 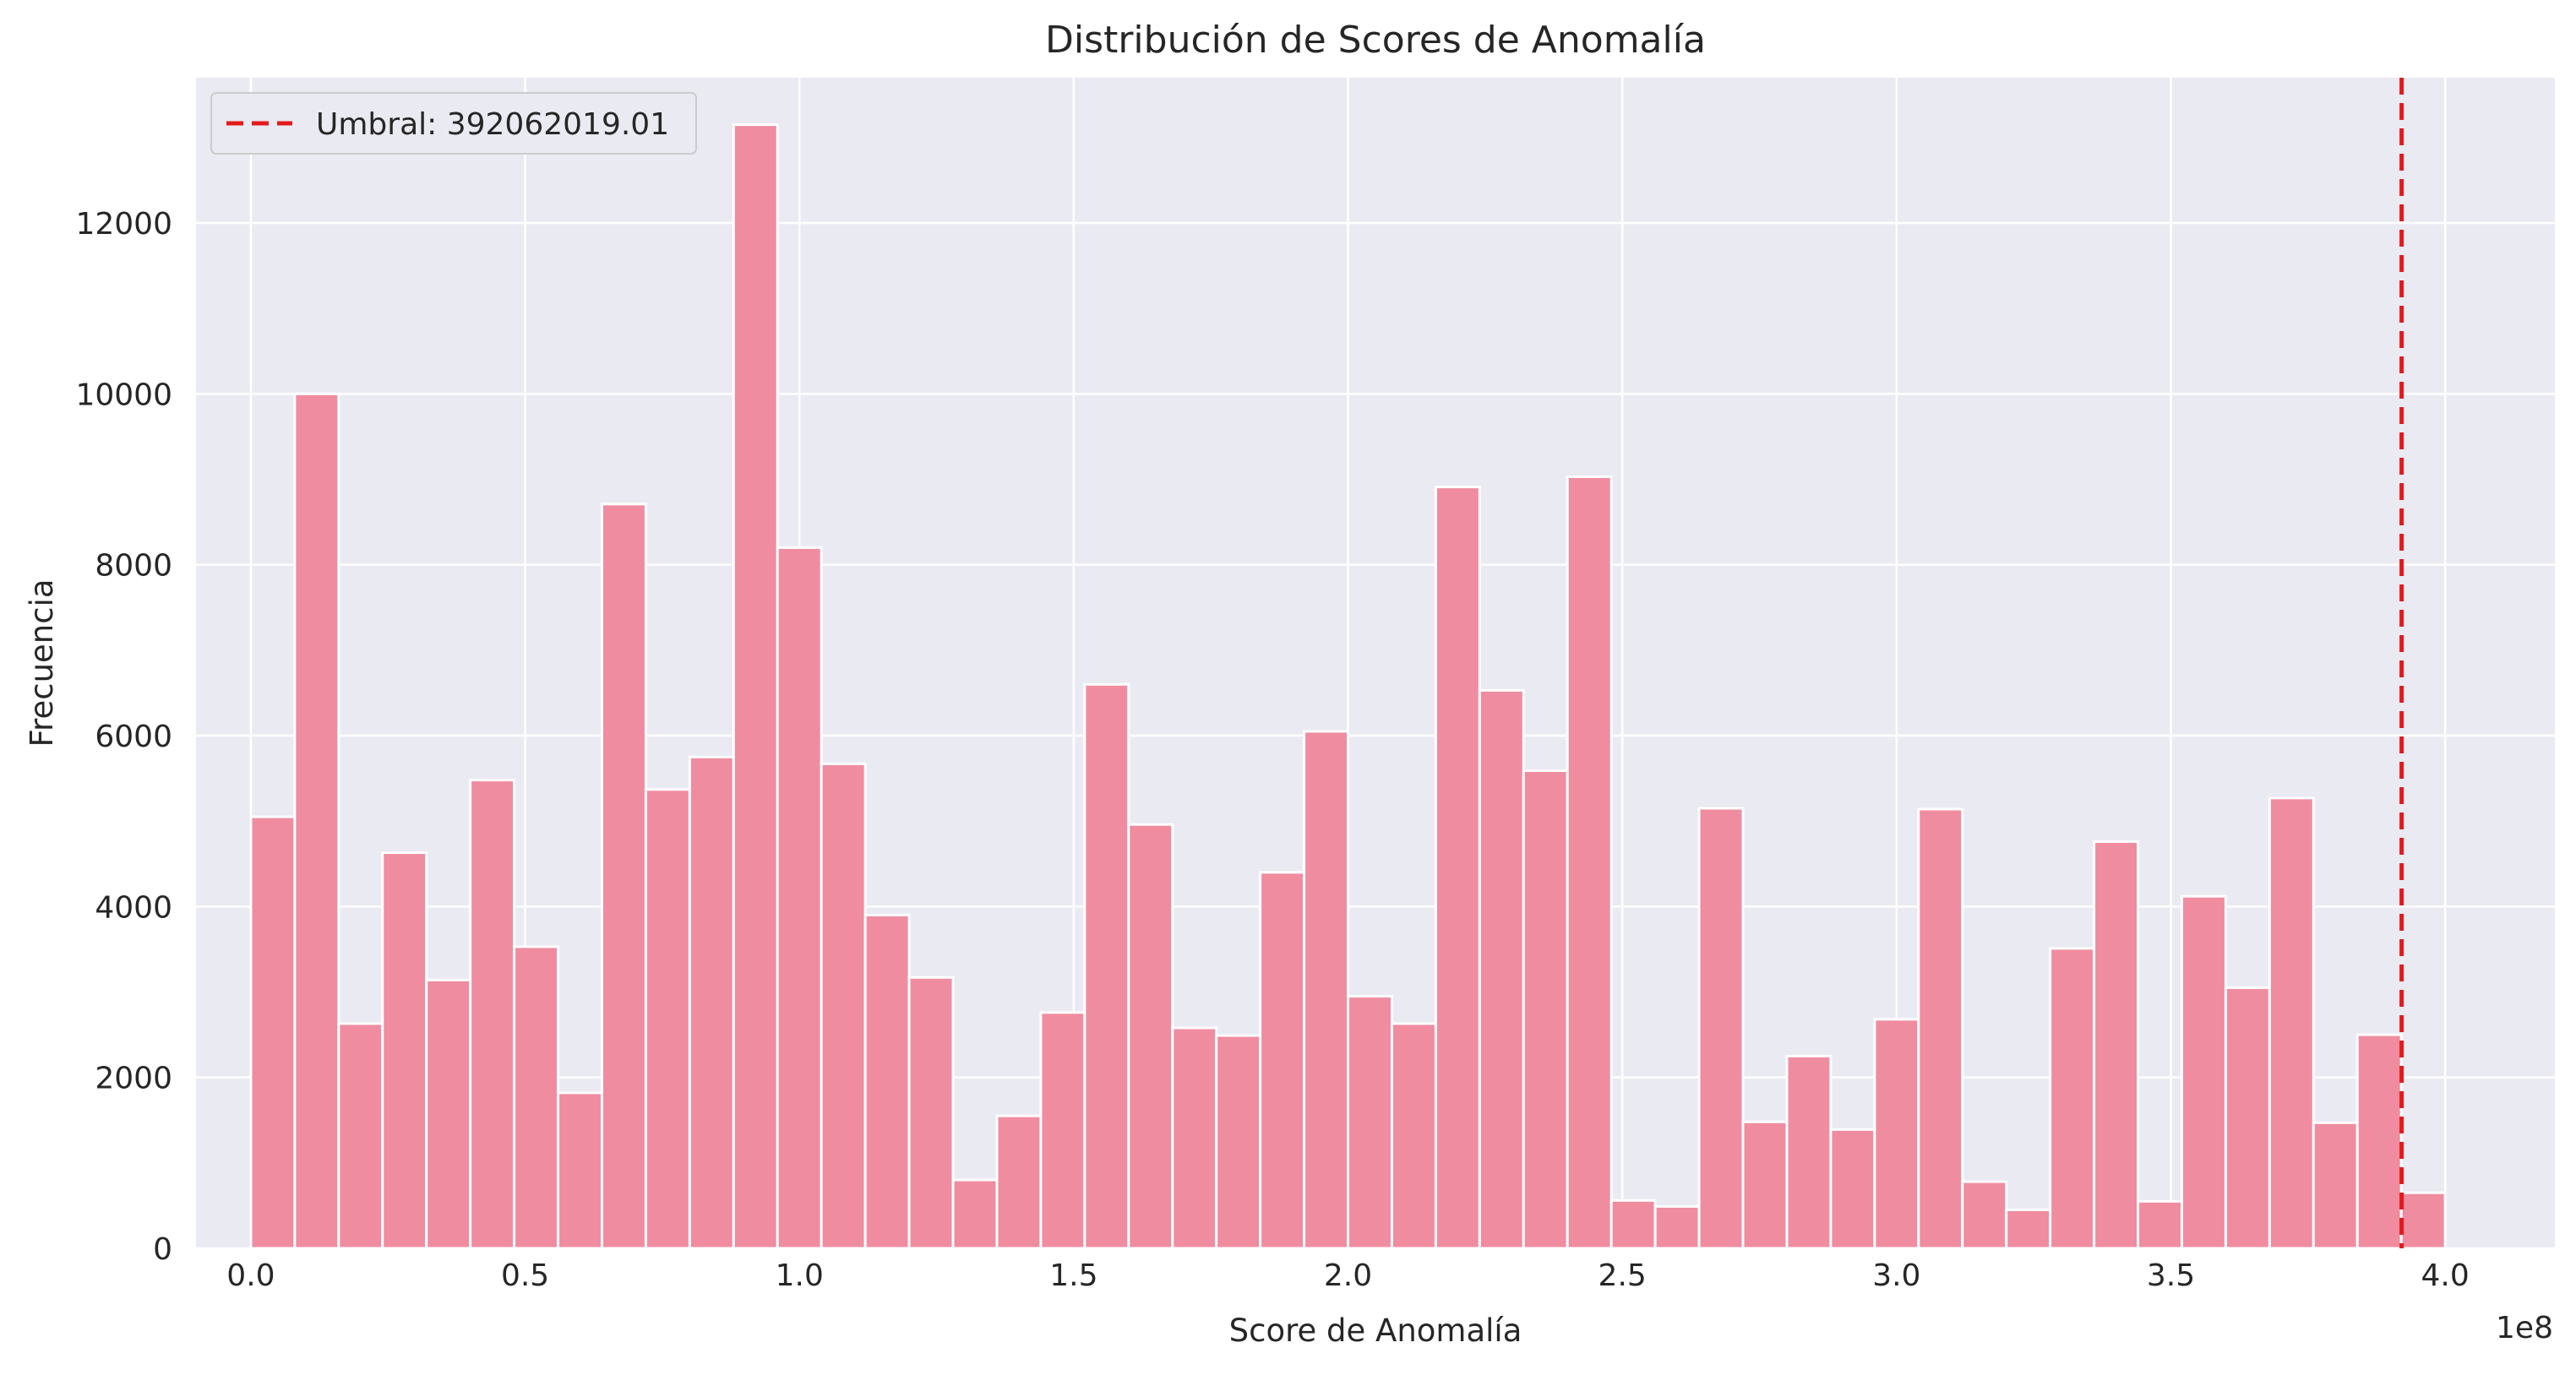 I want to click on x-axis-label: Score de Anomalía, so click(x=1375, y=1330).